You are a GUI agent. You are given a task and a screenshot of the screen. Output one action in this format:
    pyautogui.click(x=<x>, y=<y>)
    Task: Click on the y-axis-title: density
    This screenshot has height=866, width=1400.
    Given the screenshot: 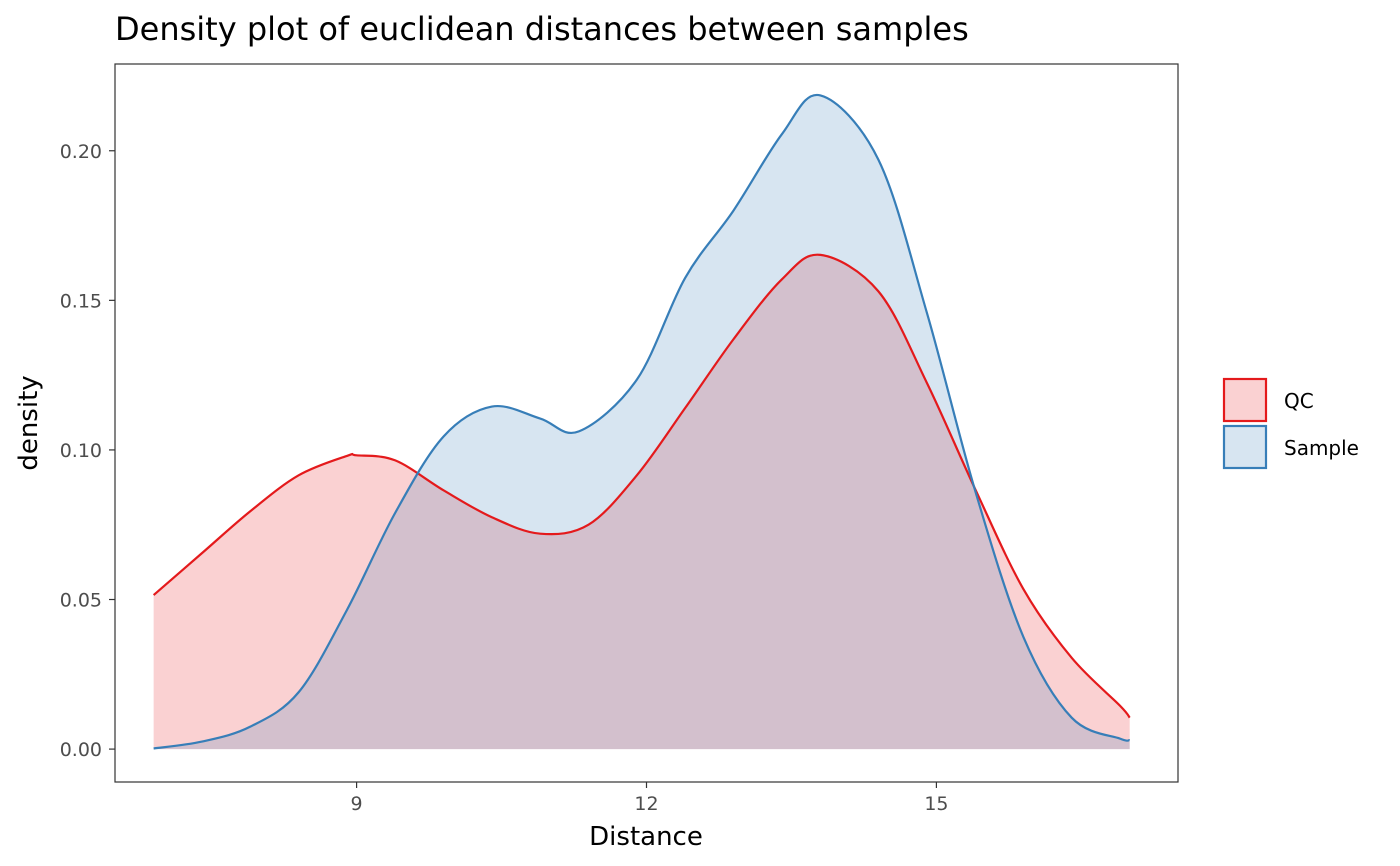 What is the action you would take?
    pyautogui.click(x=29, y=422)
    